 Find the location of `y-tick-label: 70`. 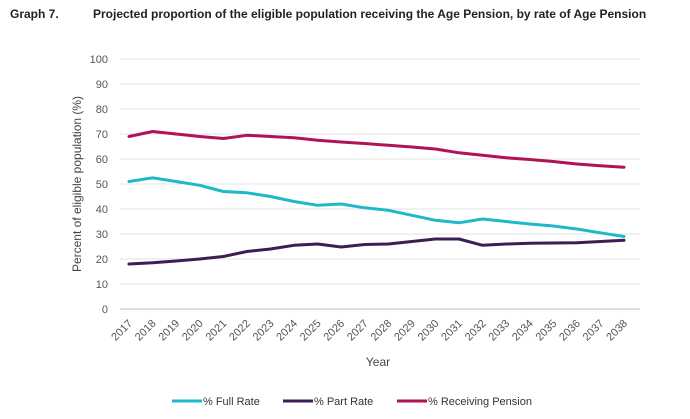

y-tick-label: 70 is located at coordinates (102, 135).